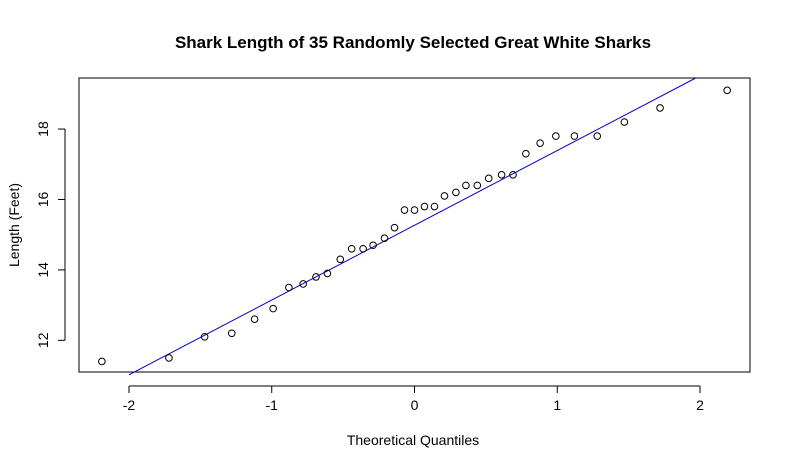  What do you see at coordinates (129, 405) in the screenshot?
I see `x-tick-label: -2` at bounding box center [129, 405].